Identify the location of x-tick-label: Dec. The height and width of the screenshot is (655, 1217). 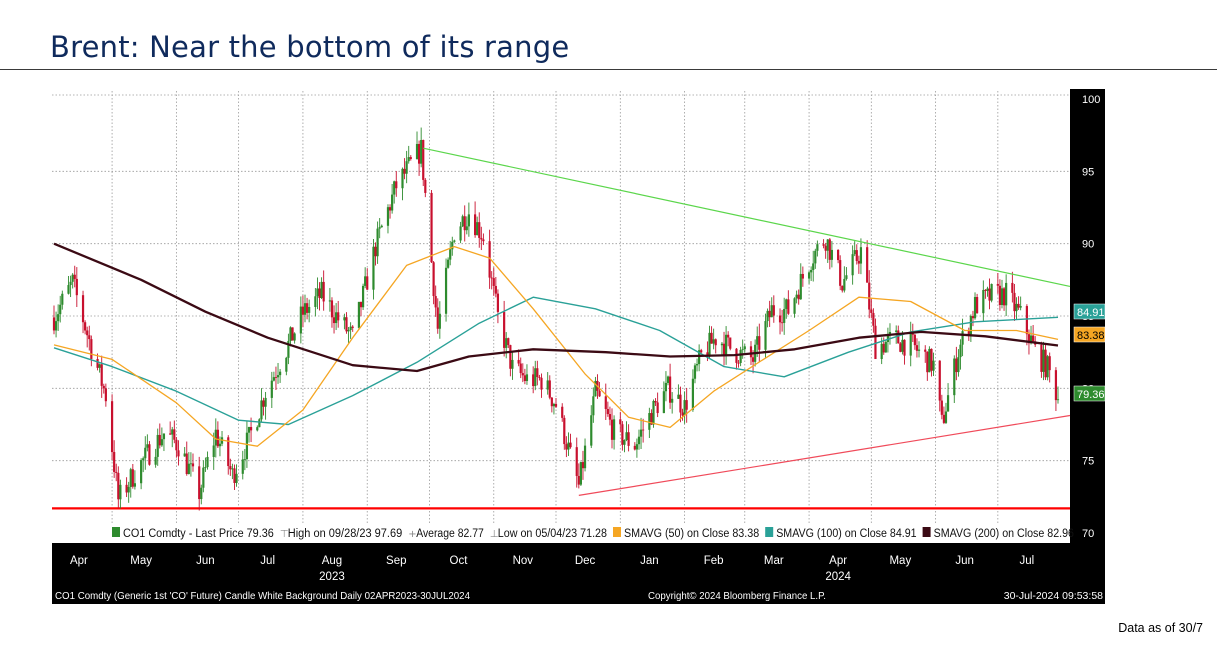
(585, 561).